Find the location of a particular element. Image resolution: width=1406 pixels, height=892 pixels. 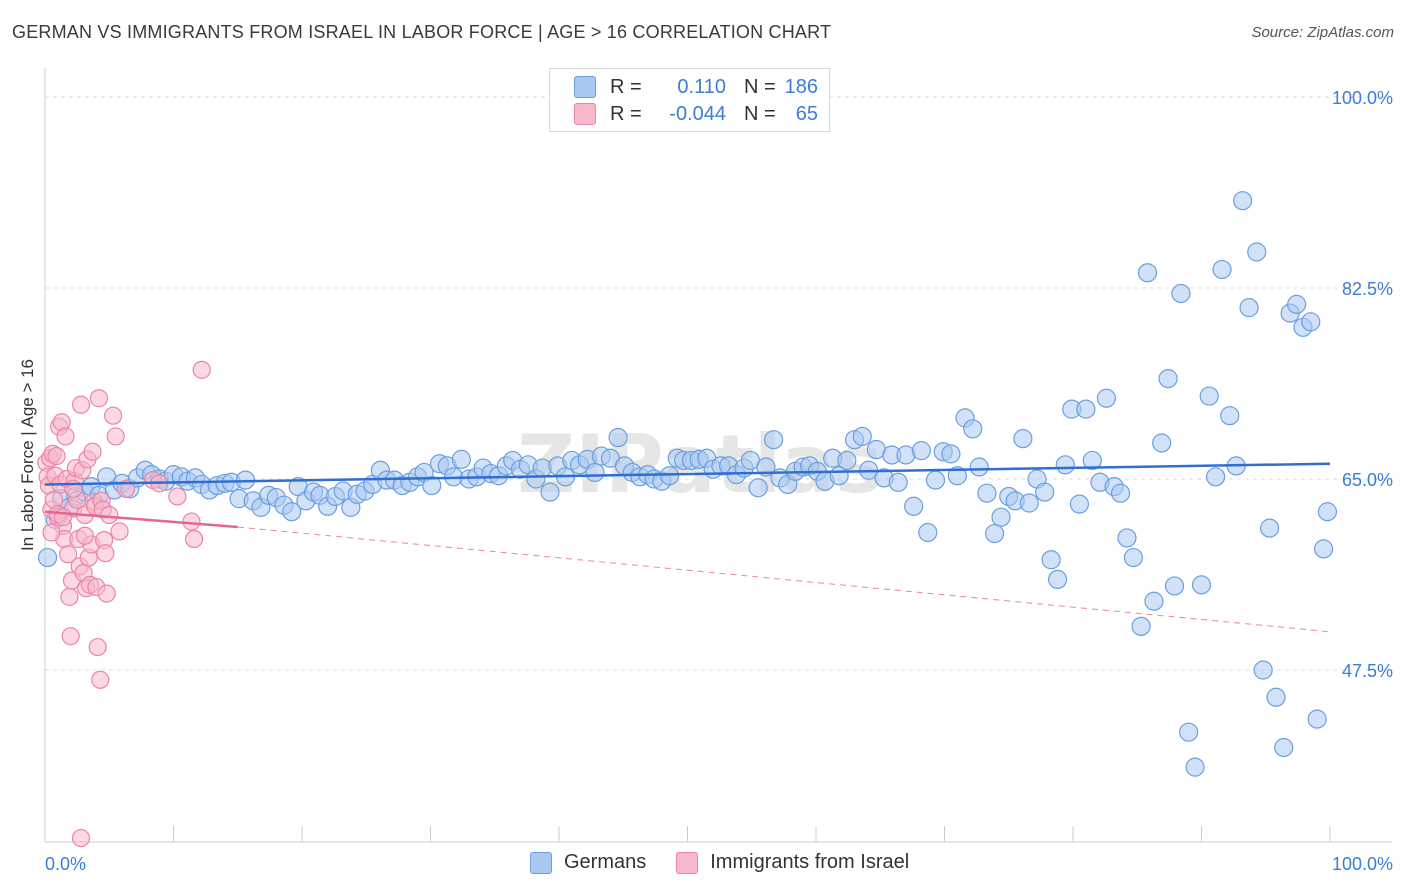

trend-line-israel is located at coordinates (141, 519).